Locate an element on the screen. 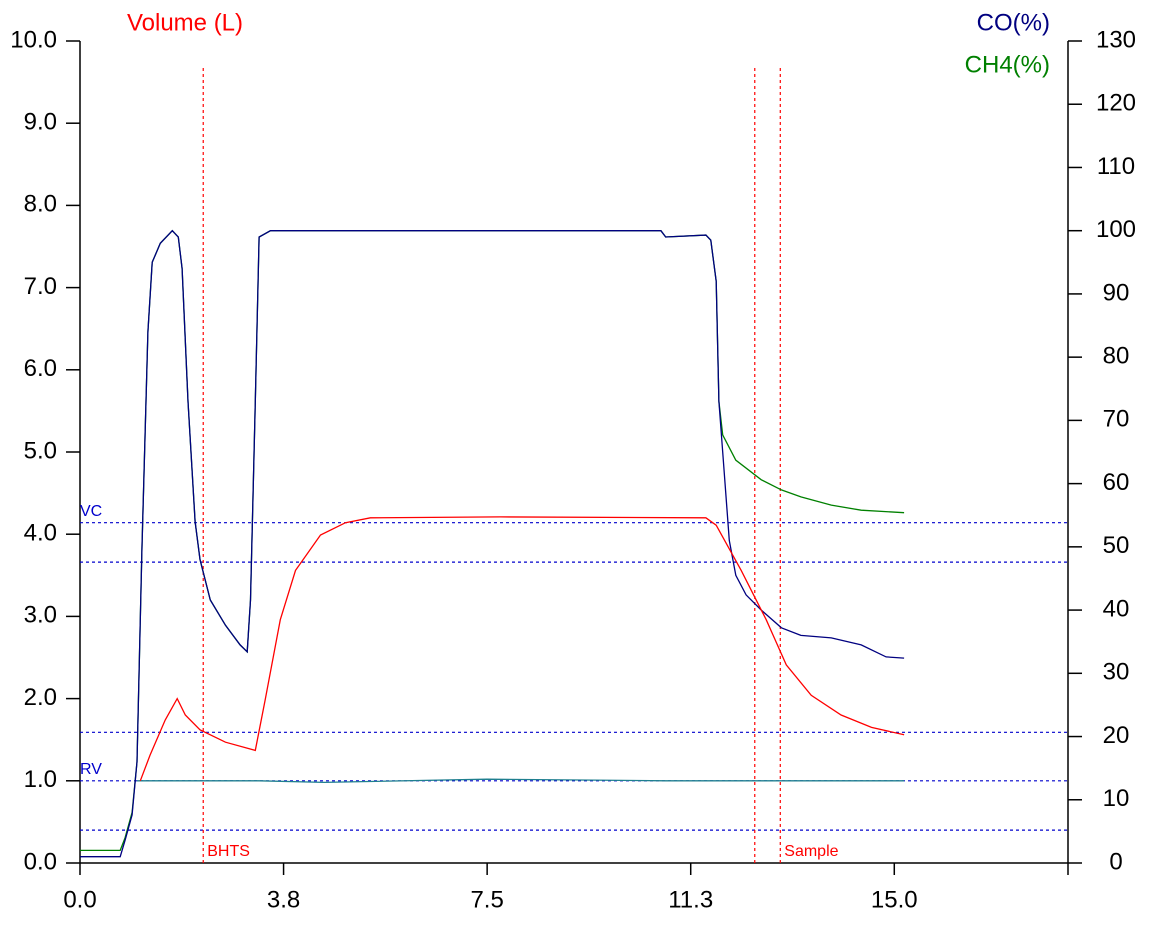 The height and width of the screenshot is (947, 1175). y2-tick-label: 80 is located at coordinates (1116, 355).